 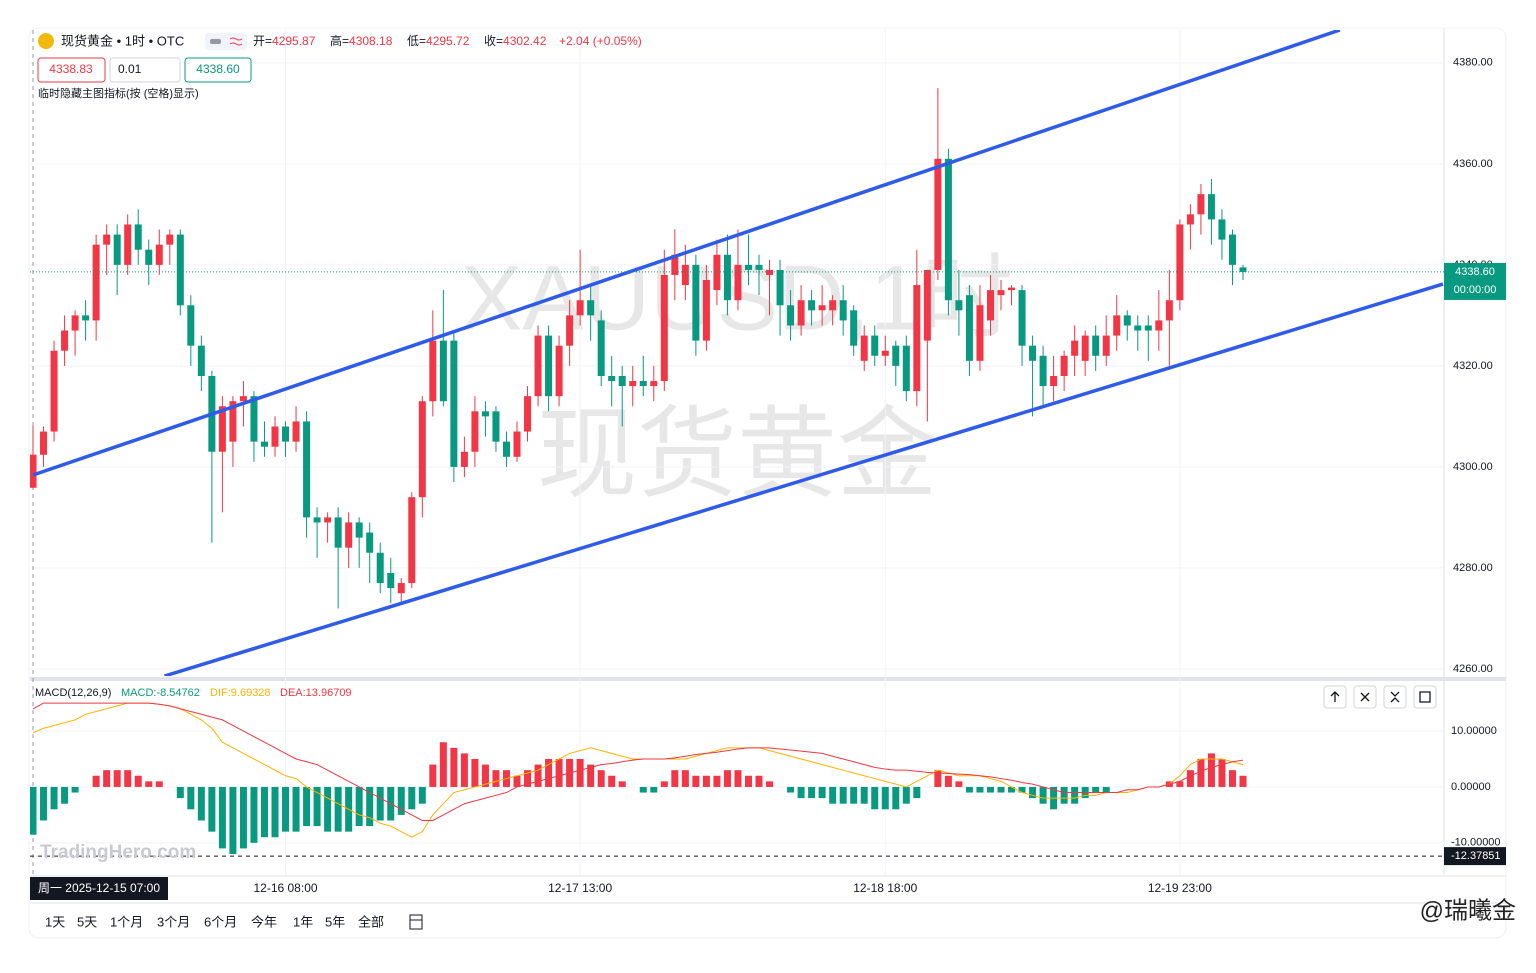 I want to click on x-tick-label: 12-18 18:00, so click(x=885, y=888).